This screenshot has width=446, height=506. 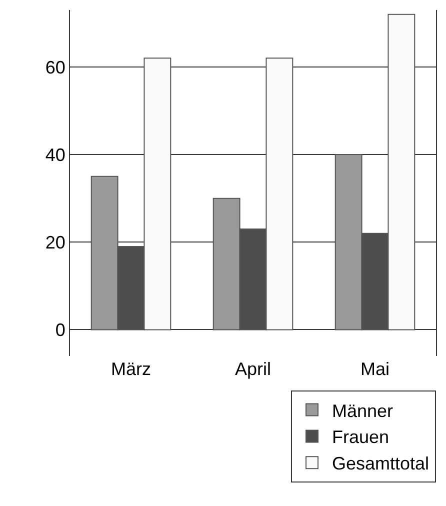 What do you see at coordinates (55, 242) in the screenshot?
I see `y-tick-label: 20` at bounding box center [55, 242].